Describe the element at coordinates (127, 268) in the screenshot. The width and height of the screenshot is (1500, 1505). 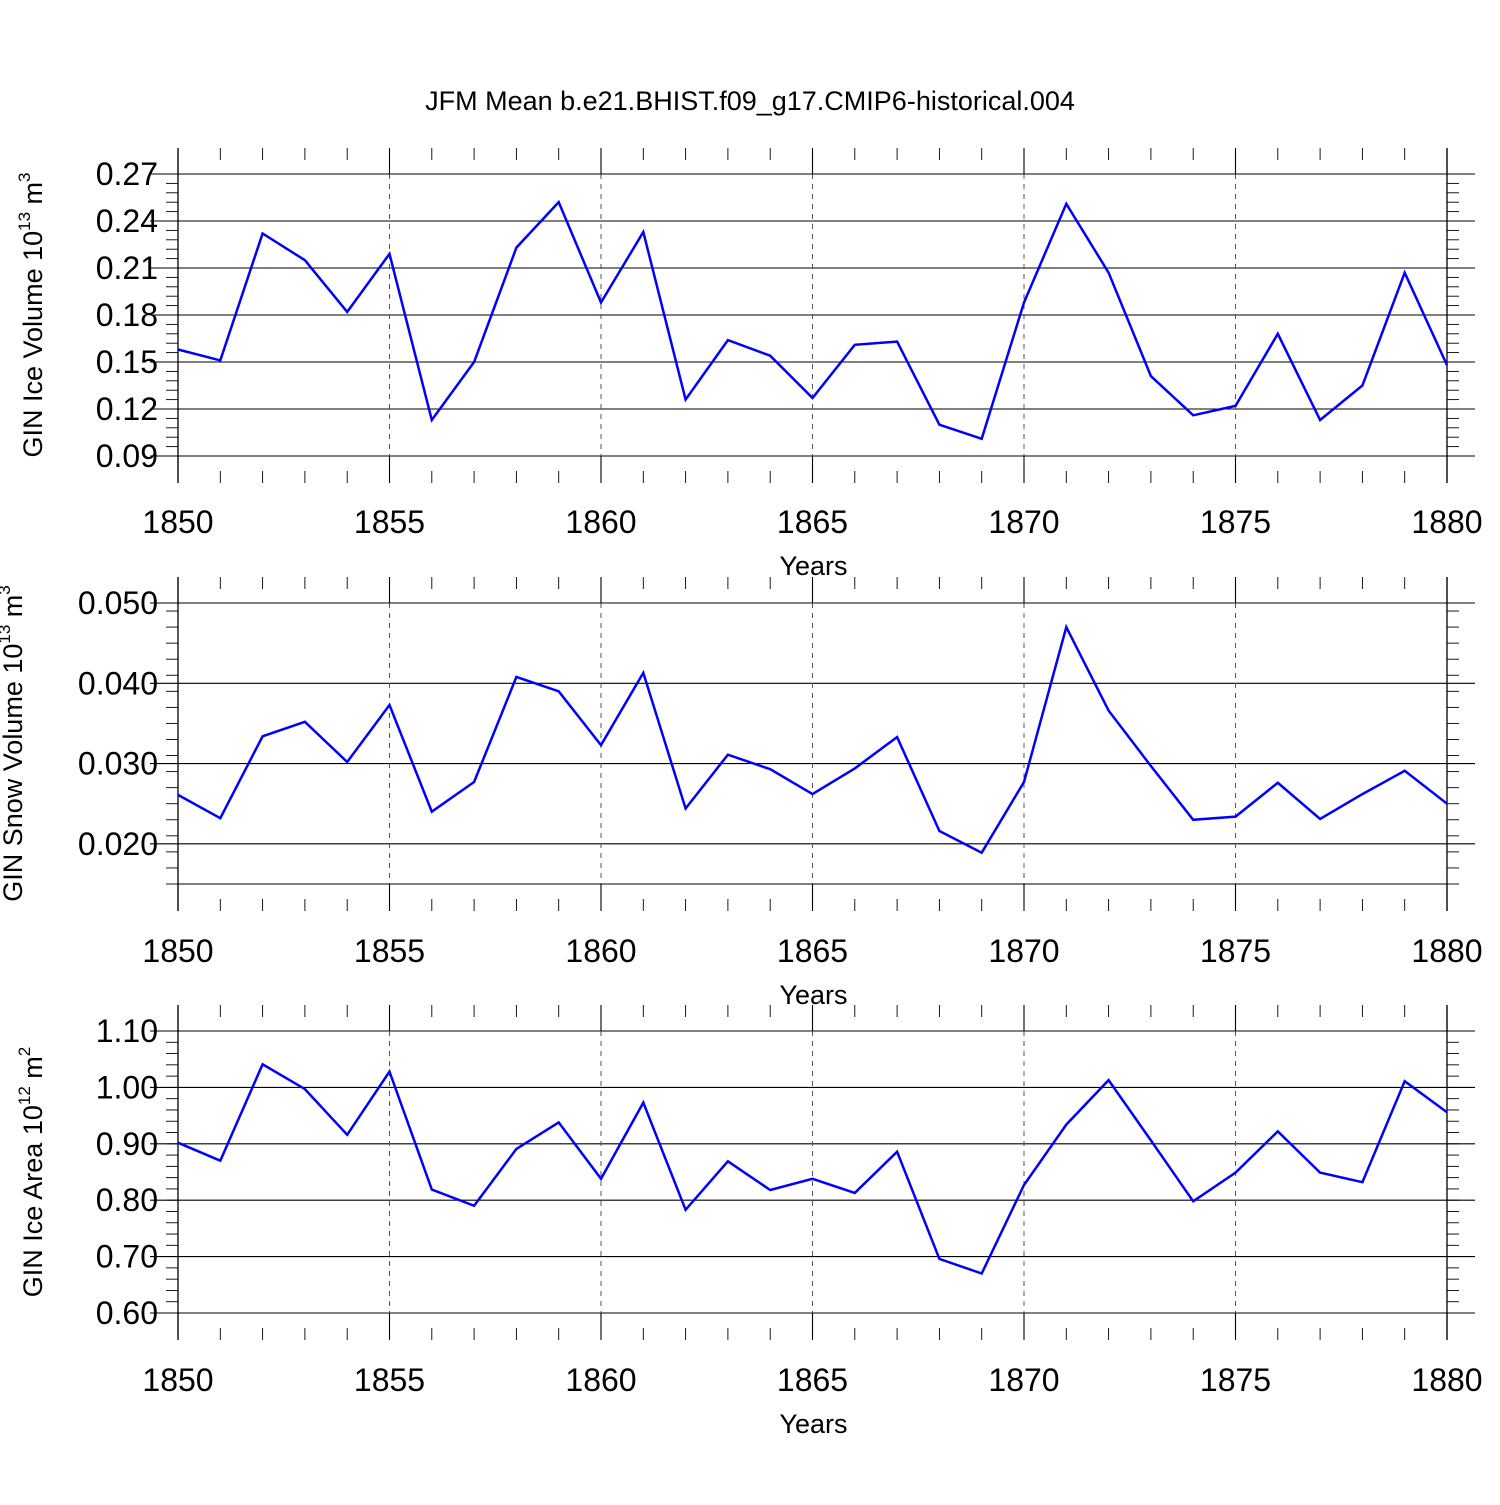
I see `y-tick-label: 0.21` at that location.